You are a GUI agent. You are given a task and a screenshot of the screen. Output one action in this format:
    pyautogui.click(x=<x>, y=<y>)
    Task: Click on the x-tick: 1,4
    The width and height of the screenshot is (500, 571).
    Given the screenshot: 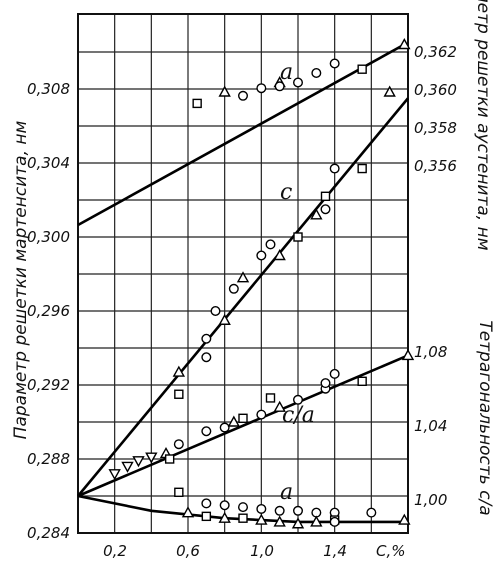 What is the action you would take?
    pyautogui.click(x=335, y=551)
    